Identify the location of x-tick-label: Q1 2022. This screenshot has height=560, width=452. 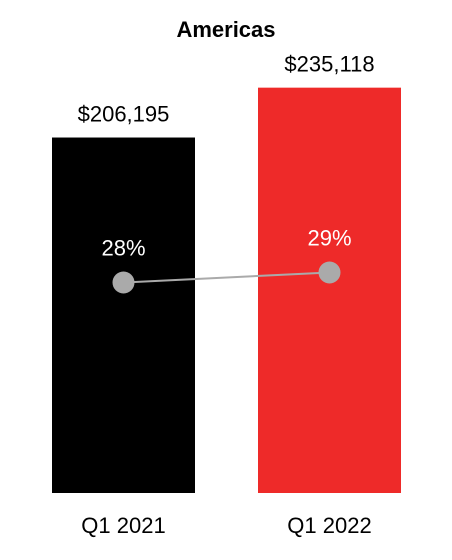
(329, 525).